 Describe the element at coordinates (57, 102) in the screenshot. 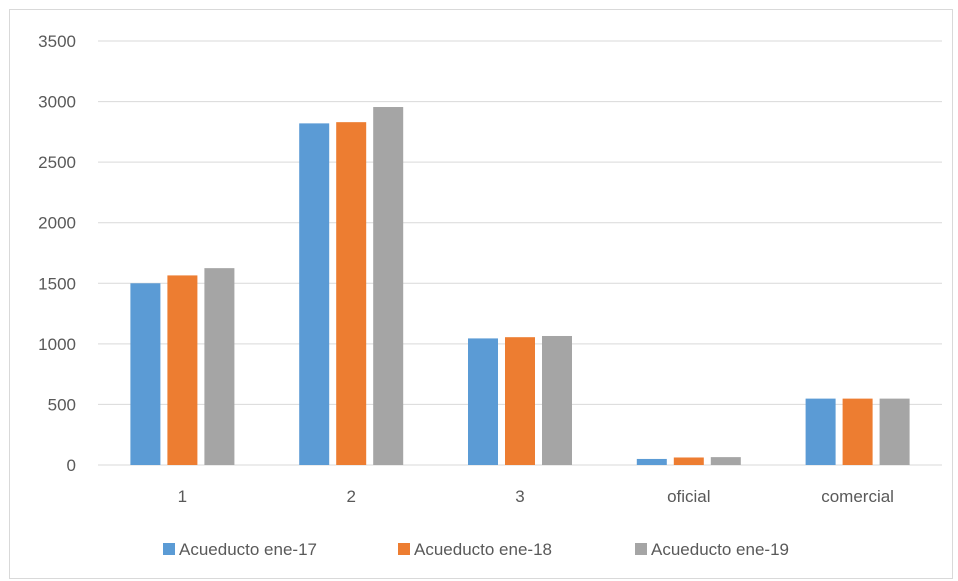

I see `y-tick-label: 3000` at that location.